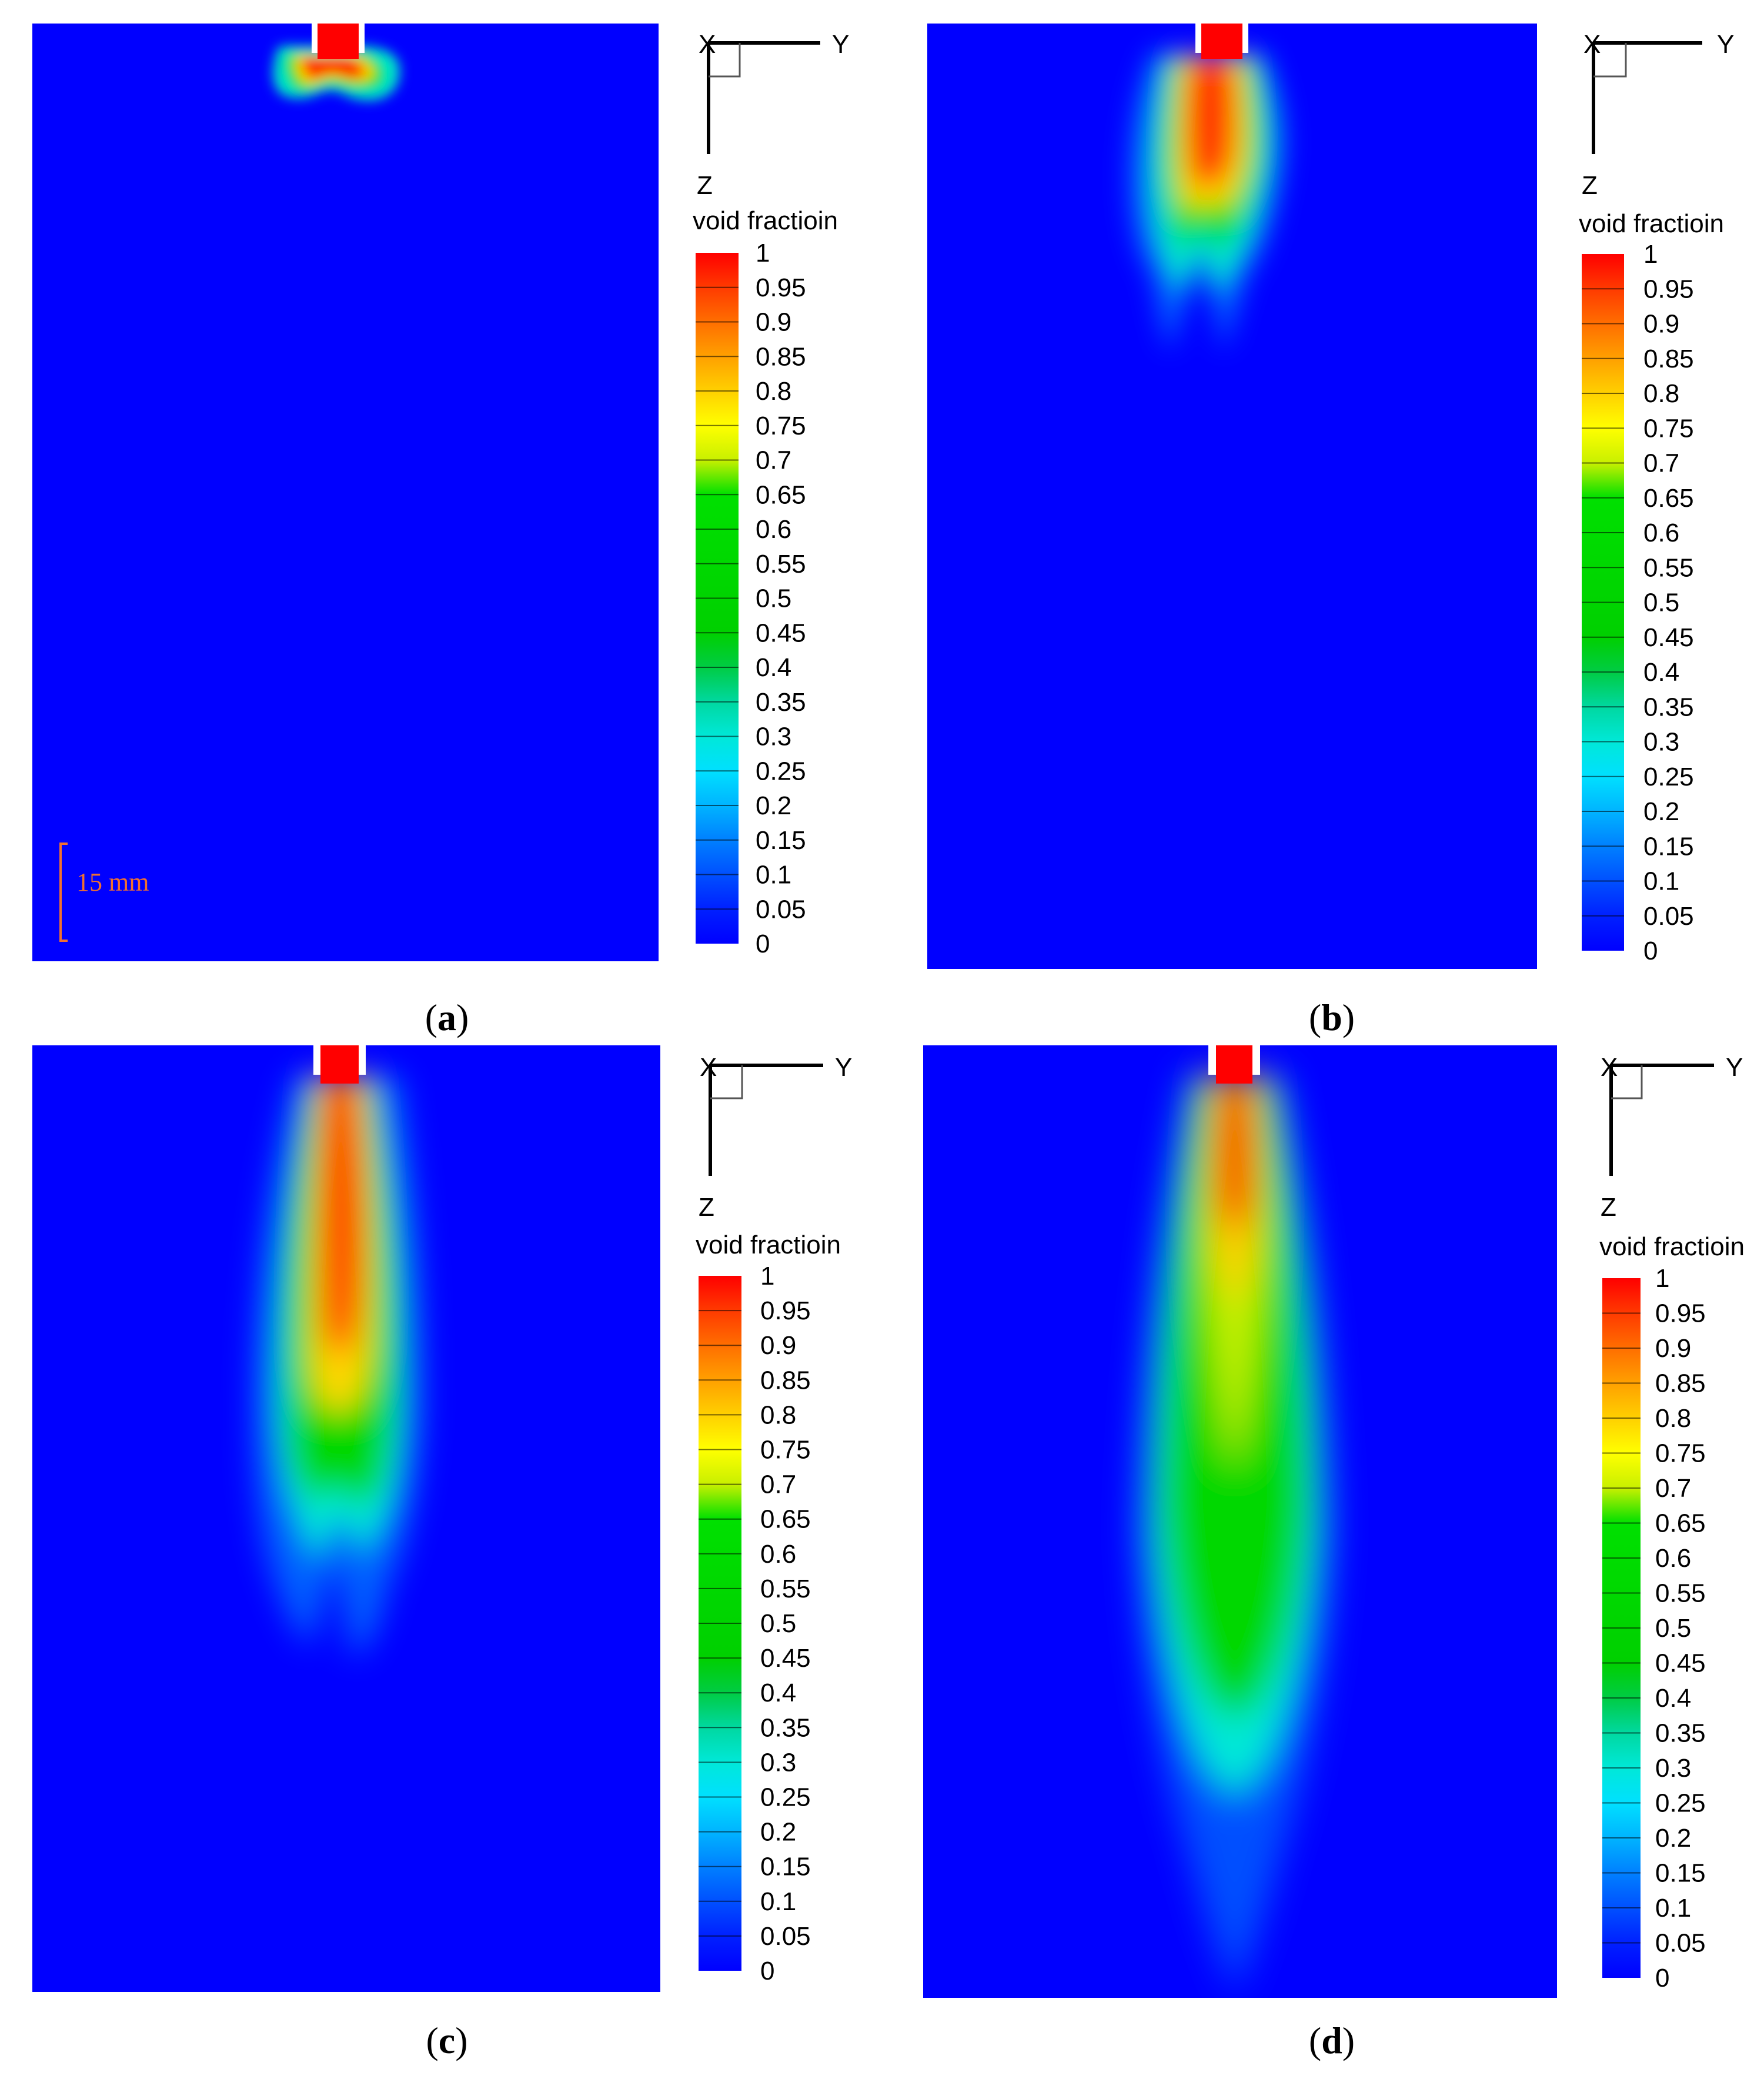 This screenshot has width=1764, height=2076. What do you see at coordinates (339, 1064) in the screenshot?
I see `inlet-jet-core-c` at bounding box center [339, 1064].